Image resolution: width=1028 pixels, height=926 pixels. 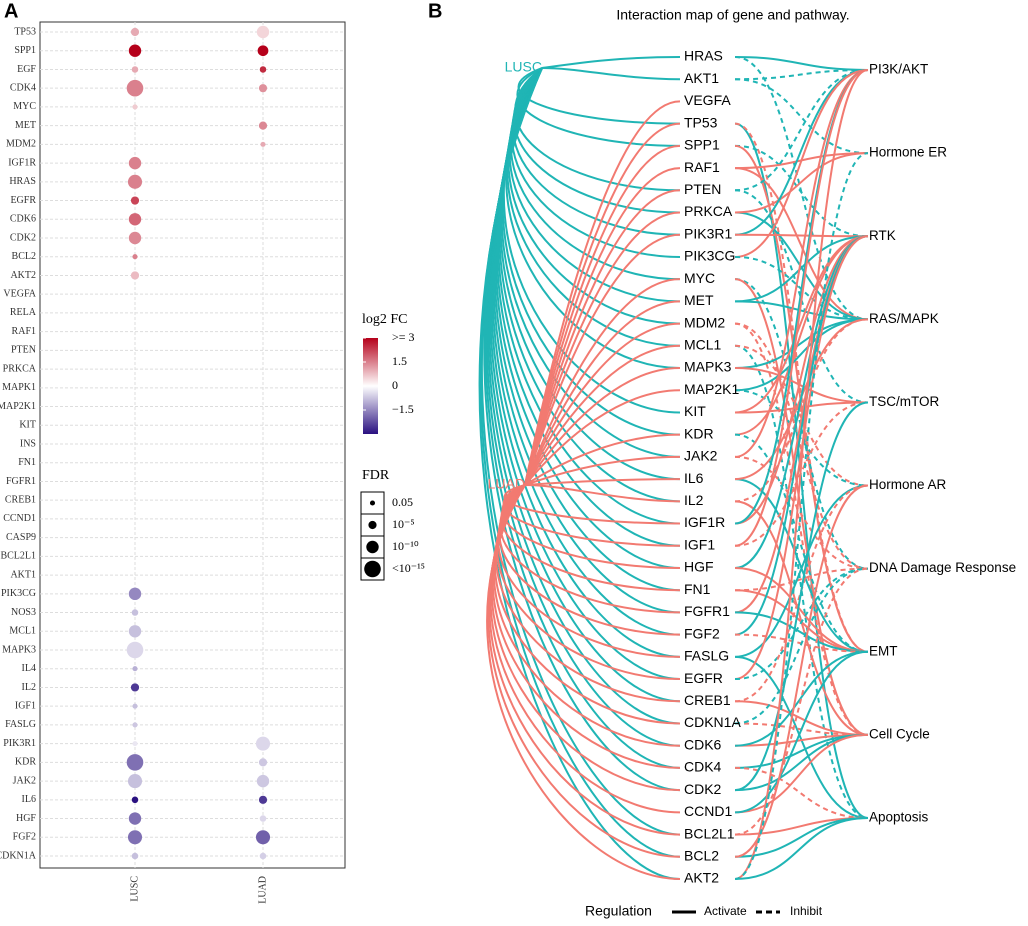 What do you see at coordinates (708, 211) in the screenshot?
I see `gene-label: PRKCA` at bounding box center [708, 211].